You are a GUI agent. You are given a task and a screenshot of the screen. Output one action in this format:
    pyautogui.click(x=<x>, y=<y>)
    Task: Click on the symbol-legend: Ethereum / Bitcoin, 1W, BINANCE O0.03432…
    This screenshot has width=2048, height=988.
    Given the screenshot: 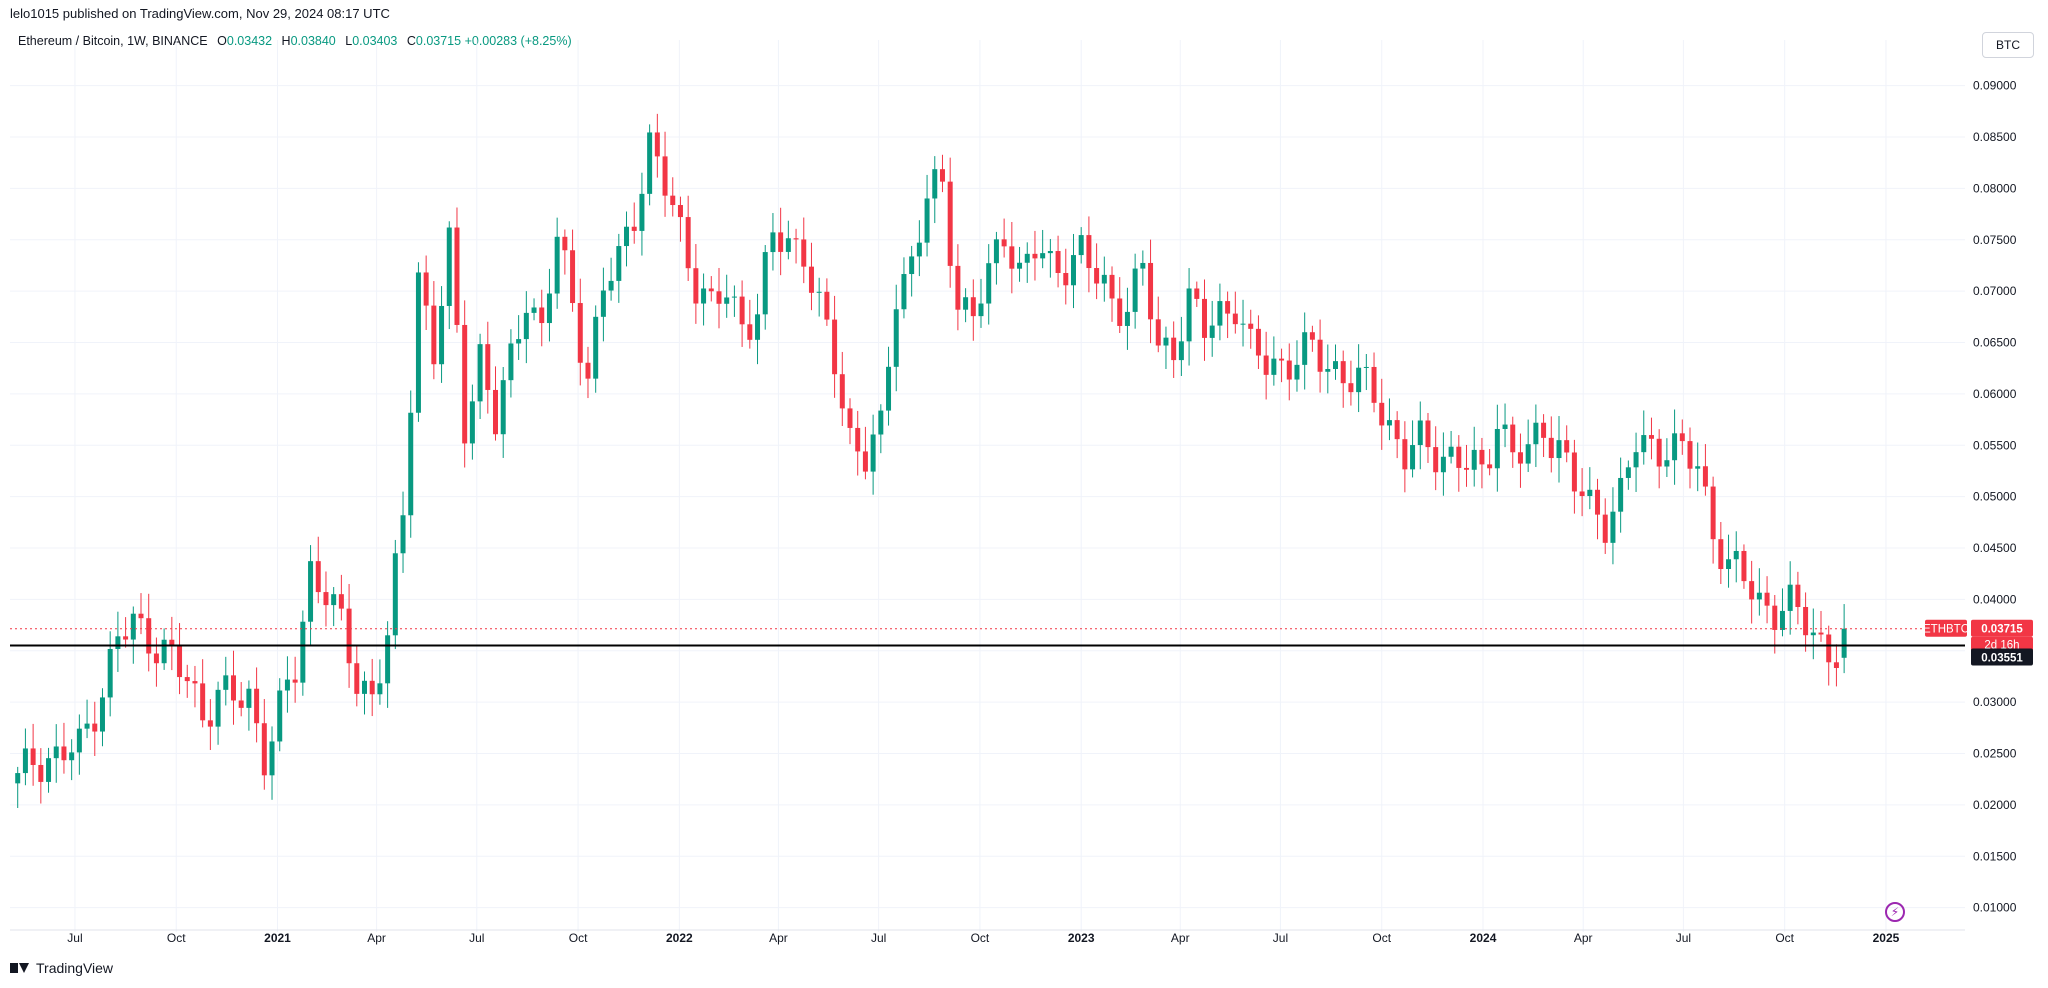 What is the action you would take?
    pyautogui.click(x=295, y=41)
    